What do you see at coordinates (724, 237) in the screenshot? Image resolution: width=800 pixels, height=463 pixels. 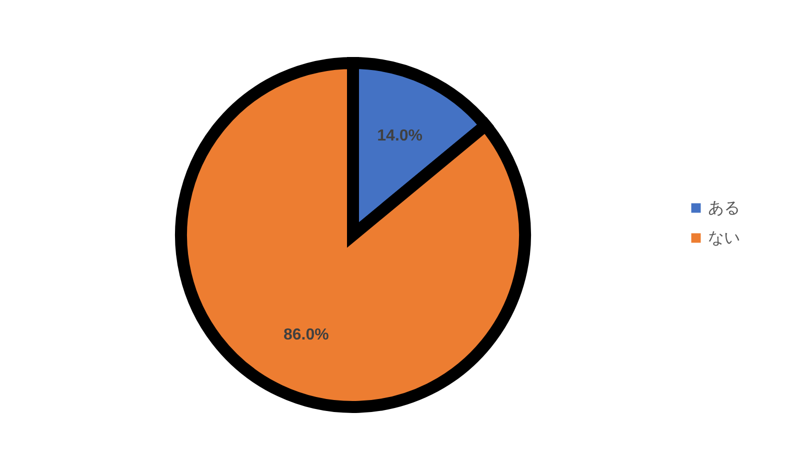 I see `legend-label: ない` at bounding box center [724, 237].